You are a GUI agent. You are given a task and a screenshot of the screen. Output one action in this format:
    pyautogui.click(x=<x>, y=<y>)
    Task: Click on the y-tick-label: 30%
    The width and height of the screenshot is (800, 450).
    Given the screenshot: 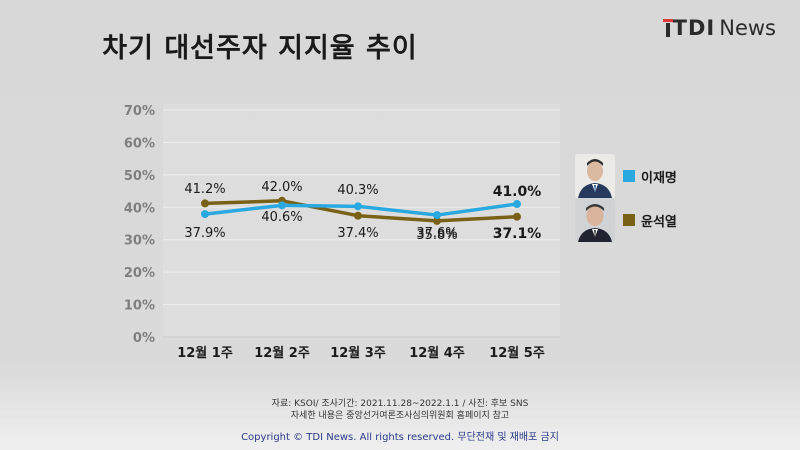 What is the action you would take?
    pyautogui.click(x=139, y=241)
    